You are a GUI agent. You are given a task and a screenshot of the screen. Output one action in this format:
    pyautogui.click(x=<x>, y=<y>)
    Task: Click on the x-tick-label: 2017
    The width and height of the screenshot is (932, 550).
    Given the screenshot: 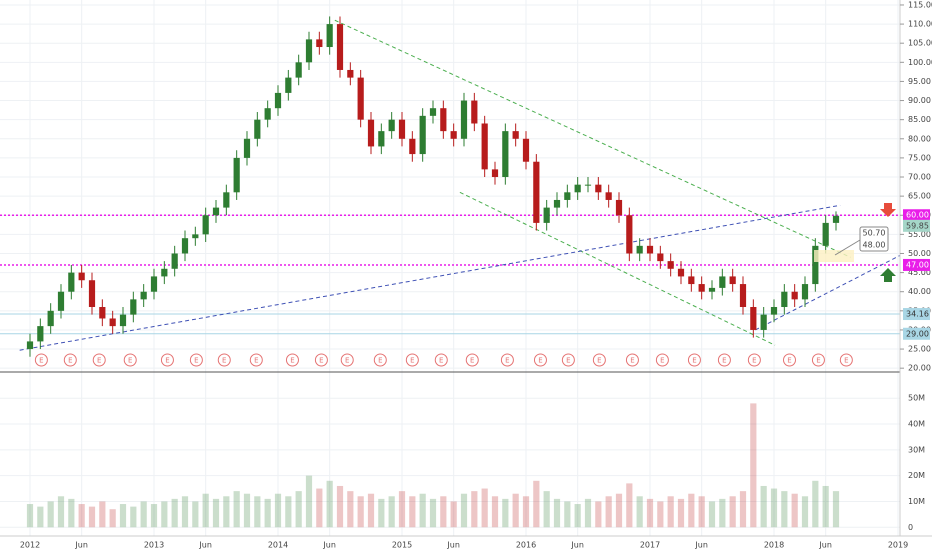 What is the action you would take?
    pyautogui.click(x=650, y=545)
    